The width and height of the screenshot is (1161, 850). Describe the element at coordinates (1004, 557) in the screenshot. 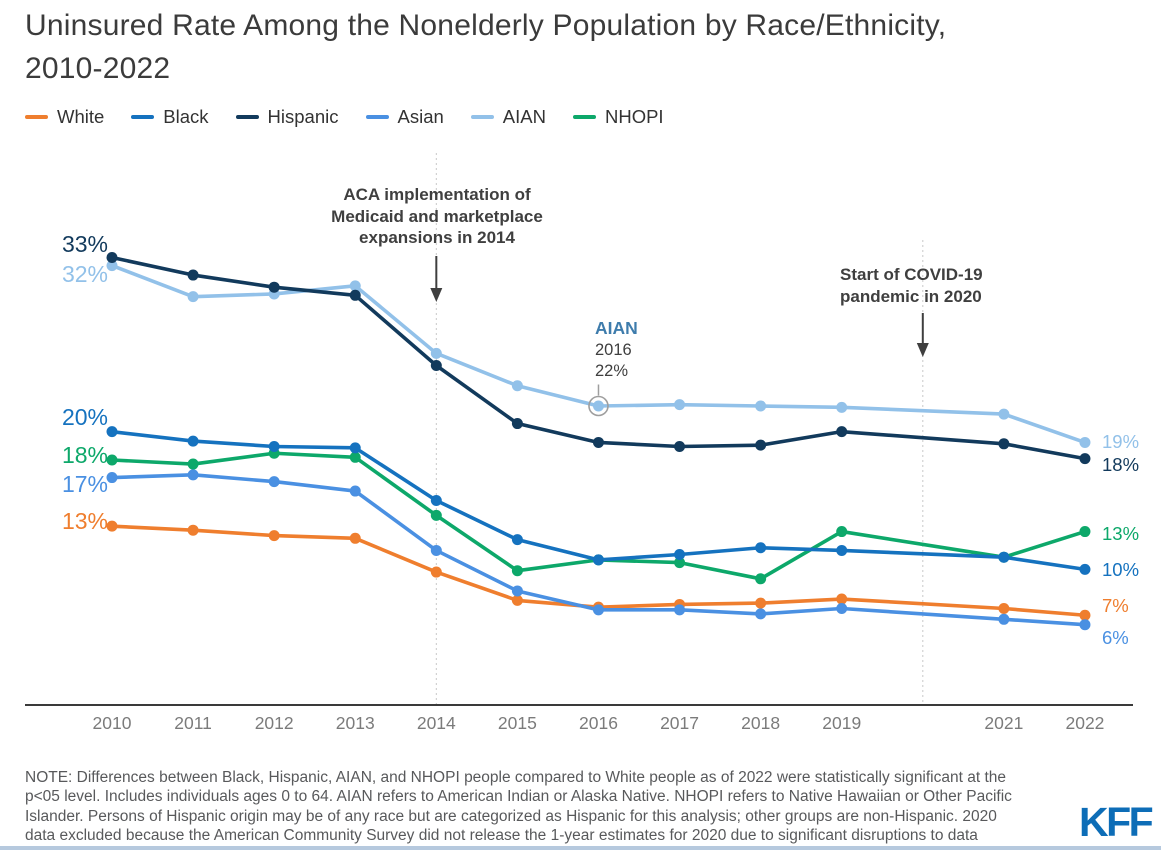

I see `data-point-black-2021` at that location.